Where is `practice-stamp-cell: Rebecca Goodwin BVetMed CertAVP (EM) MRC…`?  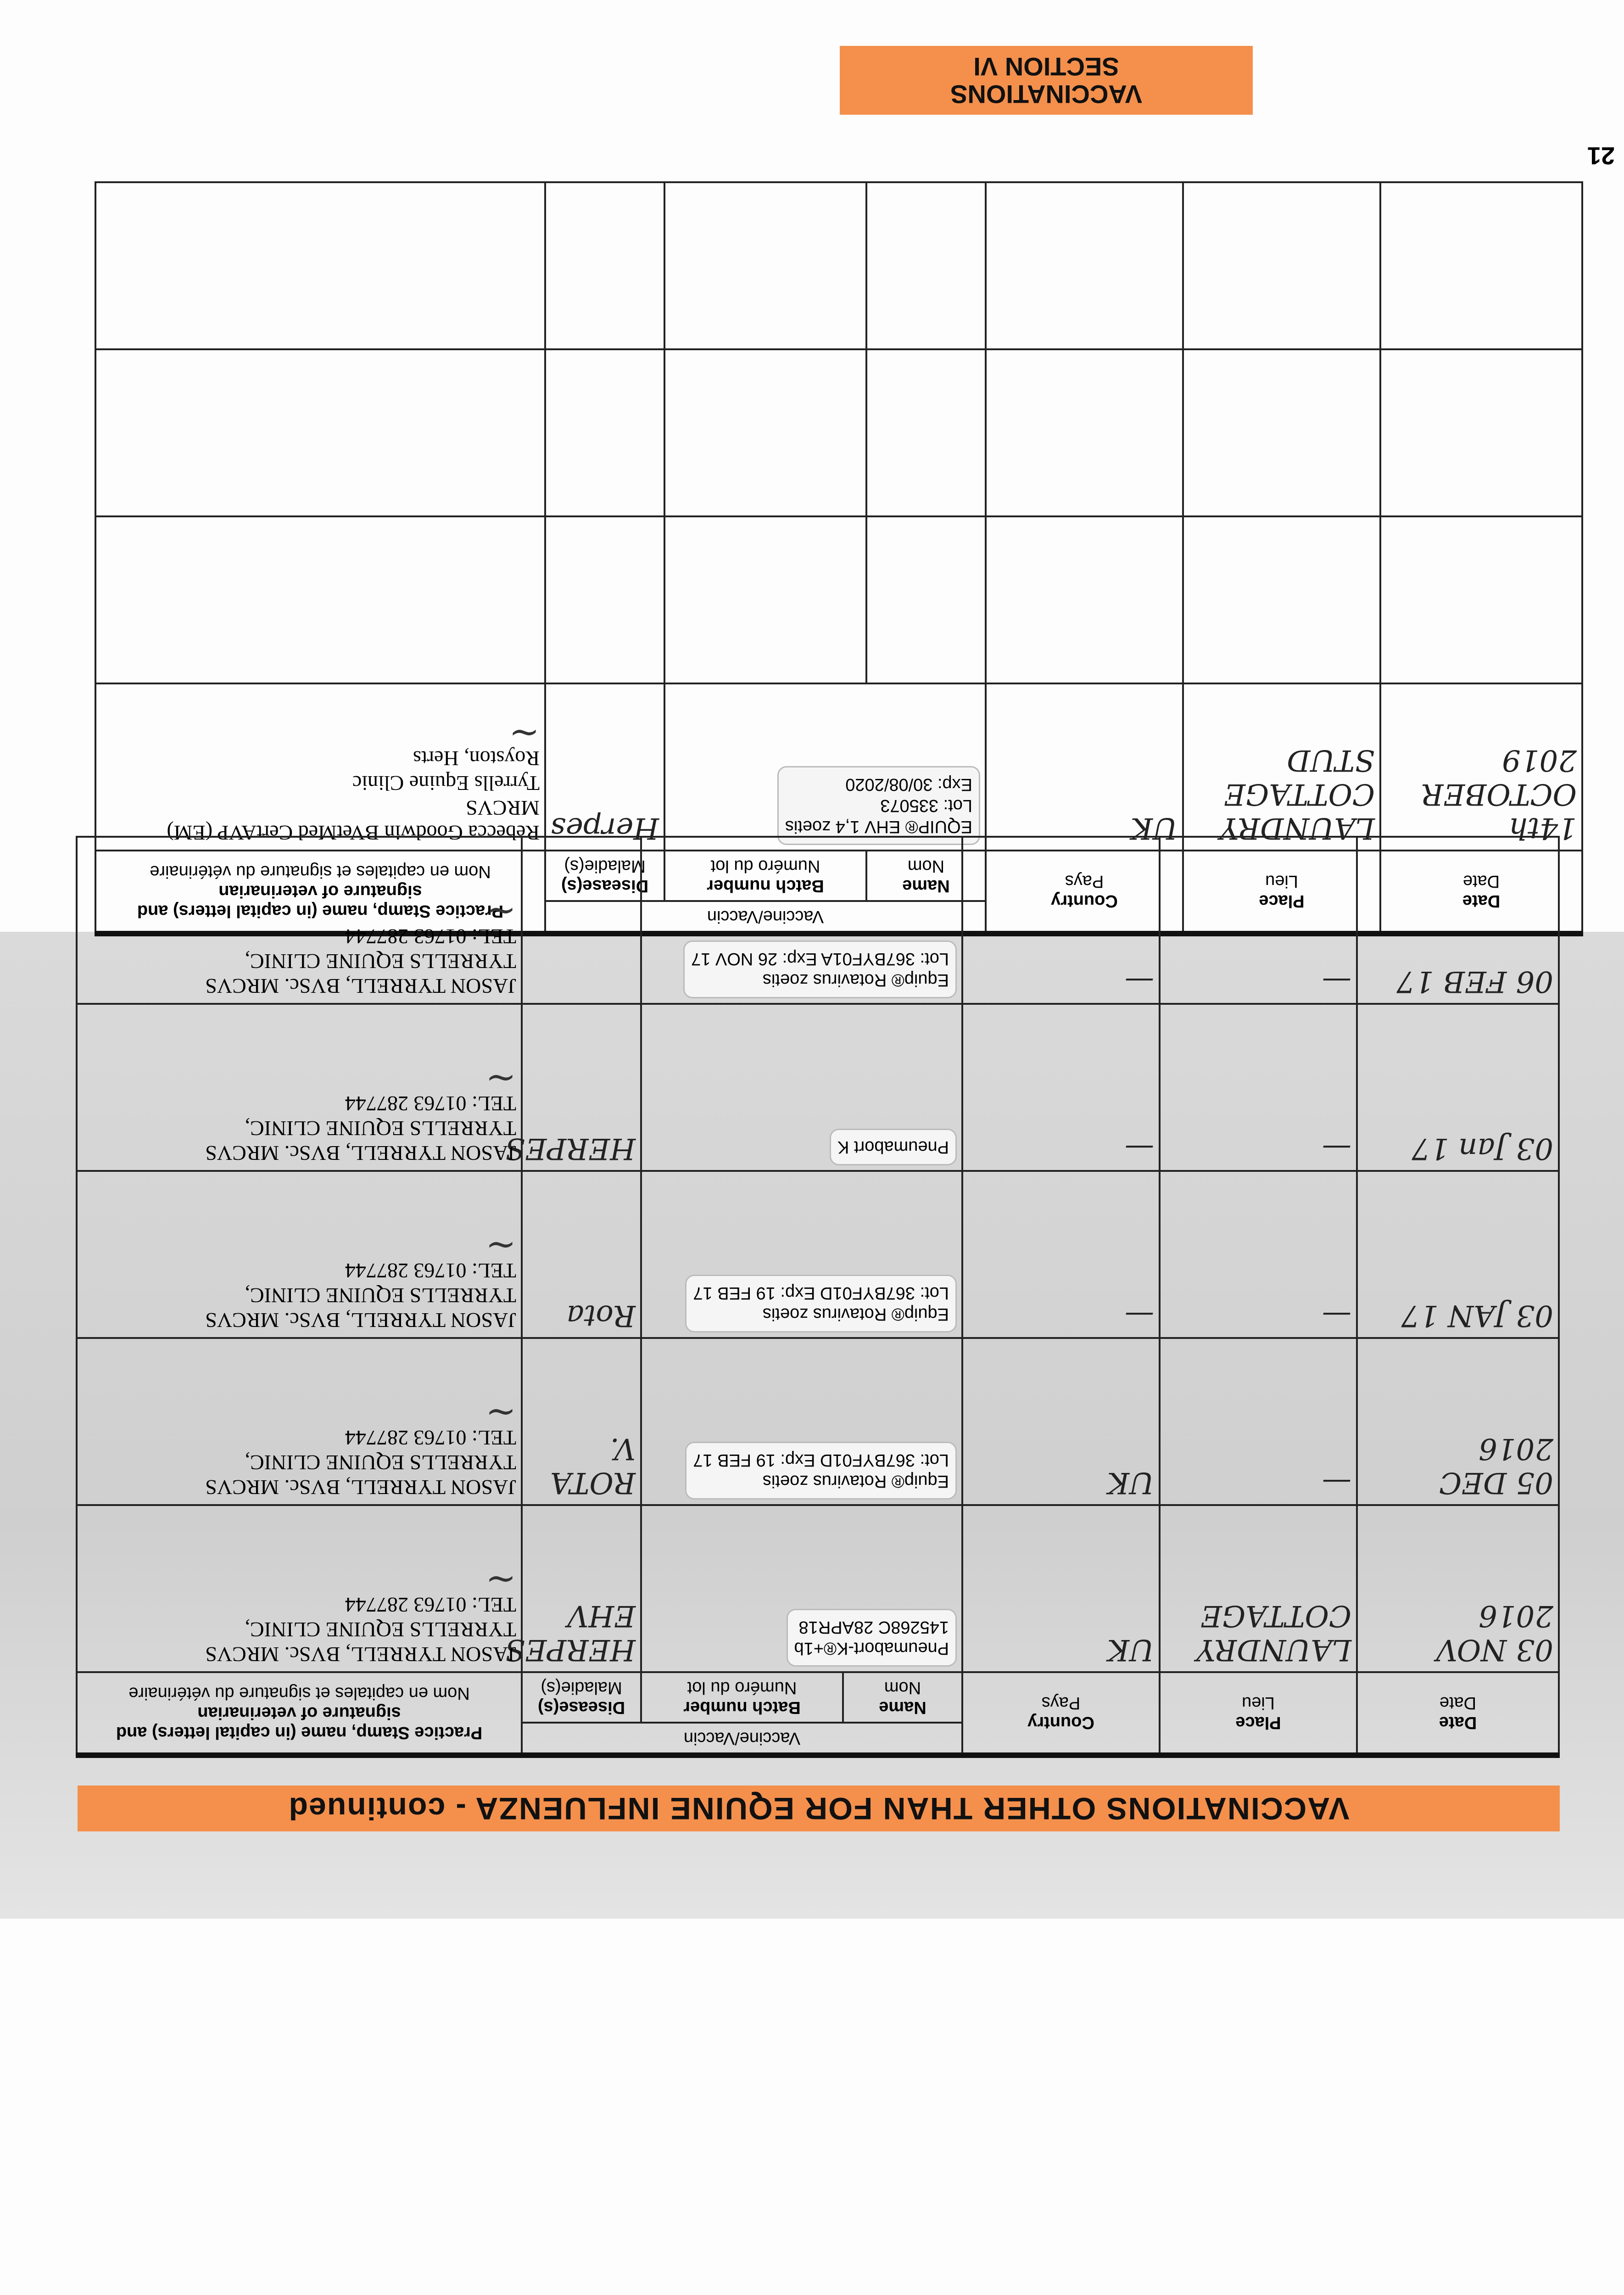
practice-stamp-cell: Rebecca Goodwin BVetMed CertAVP (EM) MRC… is located at coordinates (320, 767).